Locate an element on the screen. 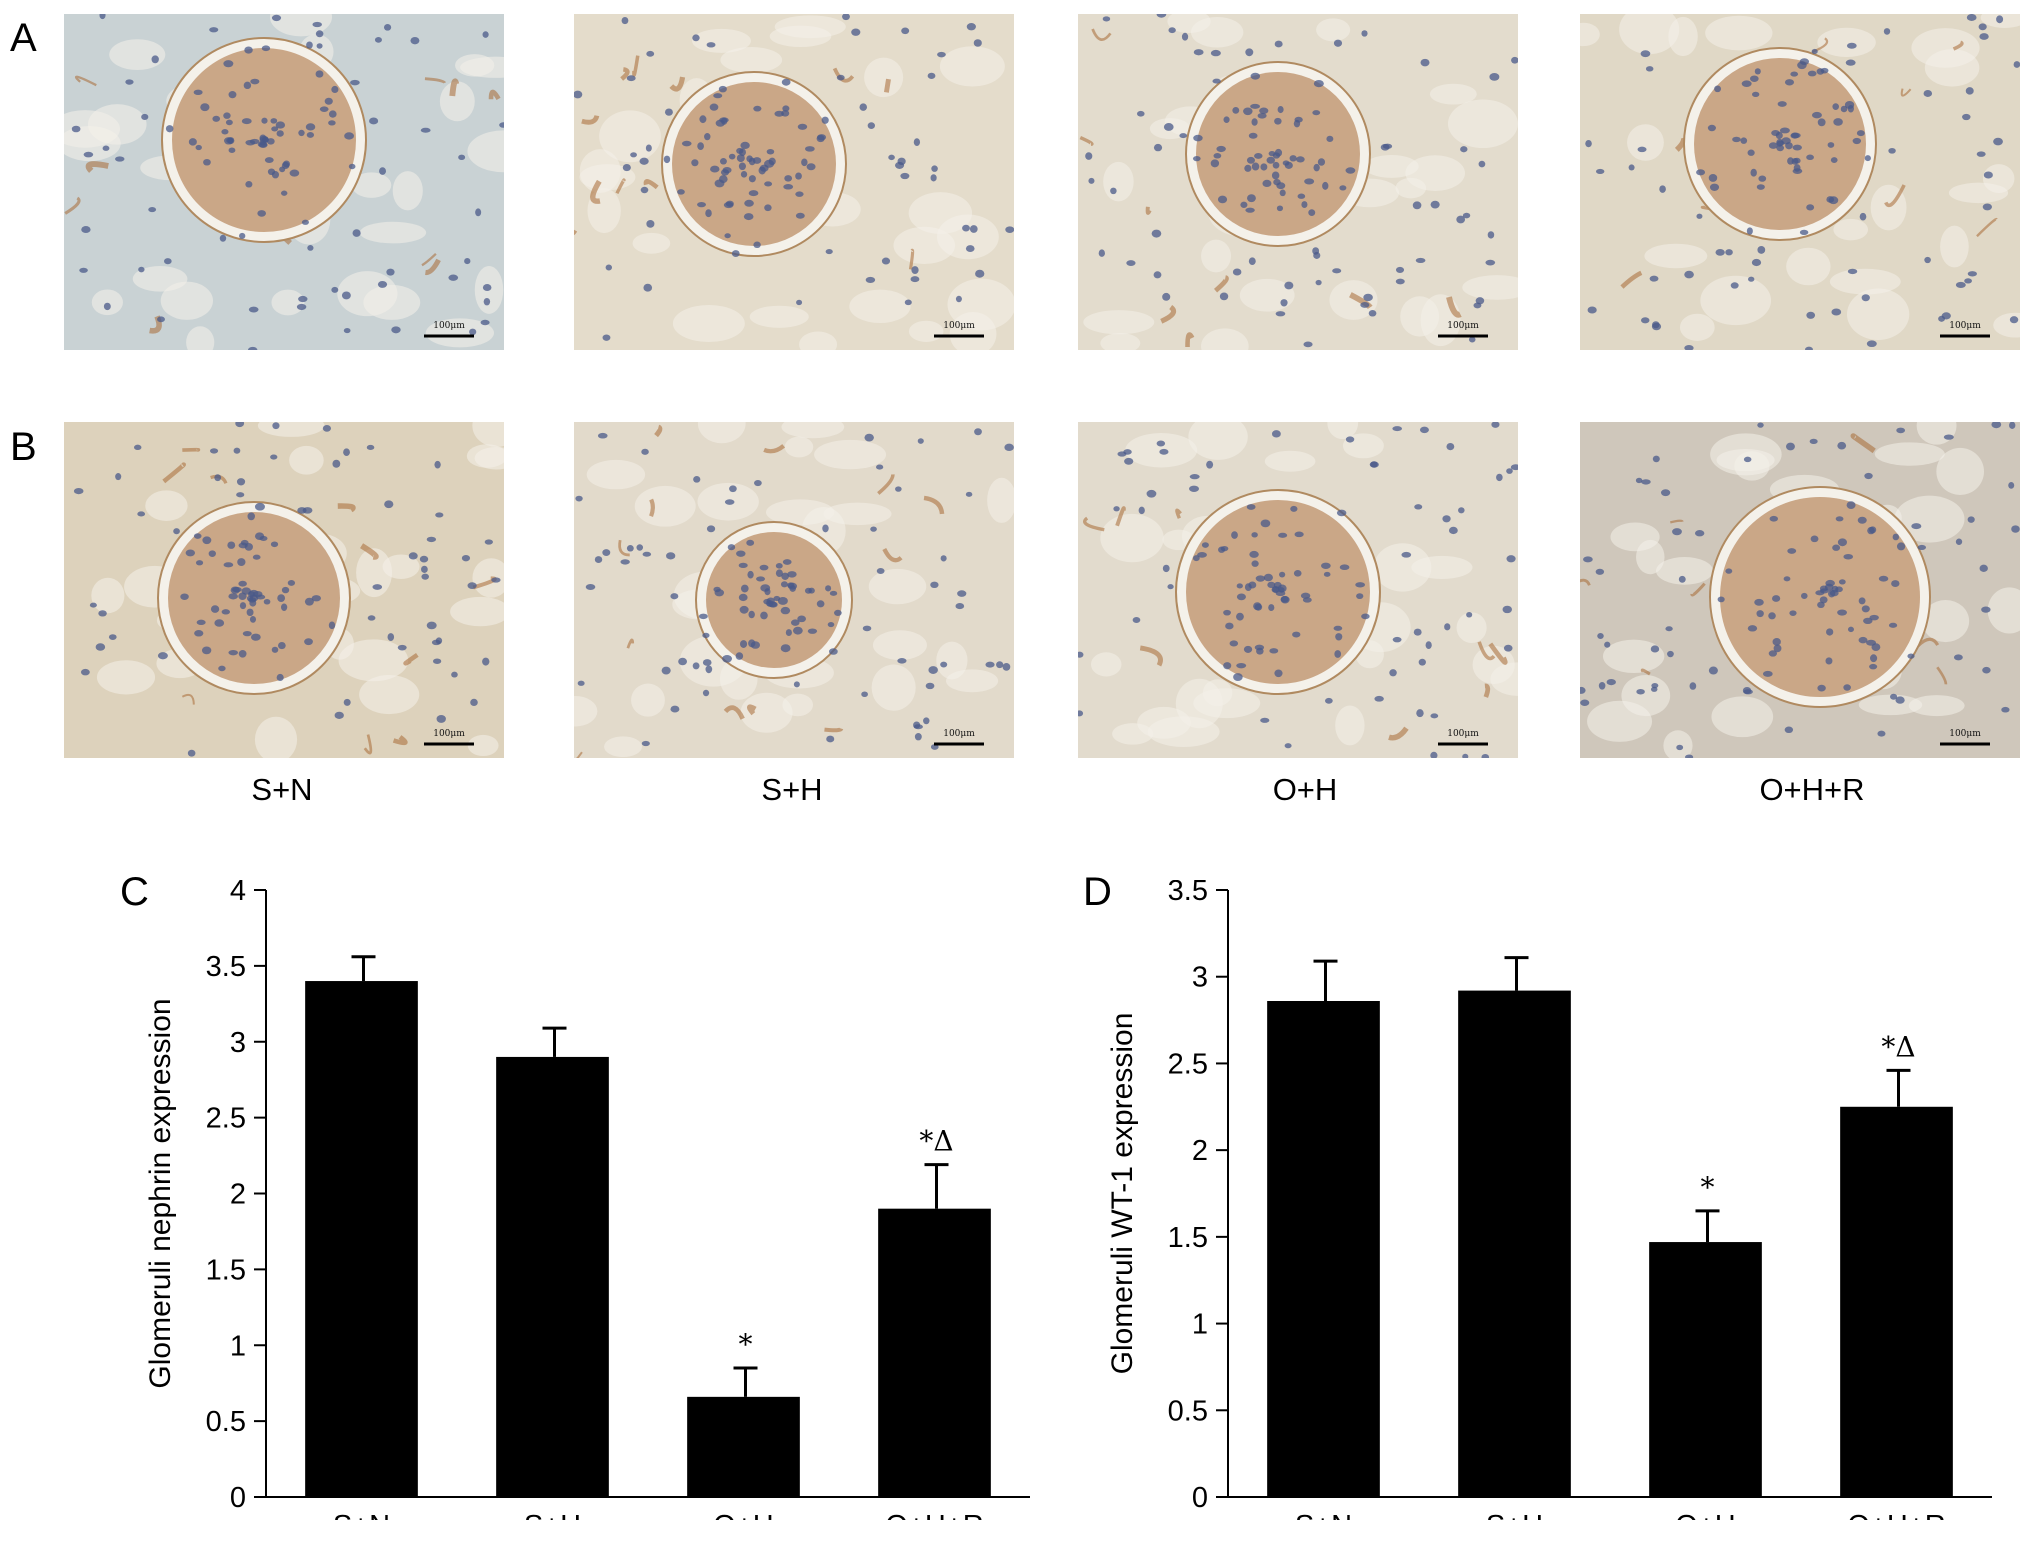 The width and height of the screenshot is (2032, 1544). micrograph-b-s-n: 100μm is located at coordinates (284, 590).